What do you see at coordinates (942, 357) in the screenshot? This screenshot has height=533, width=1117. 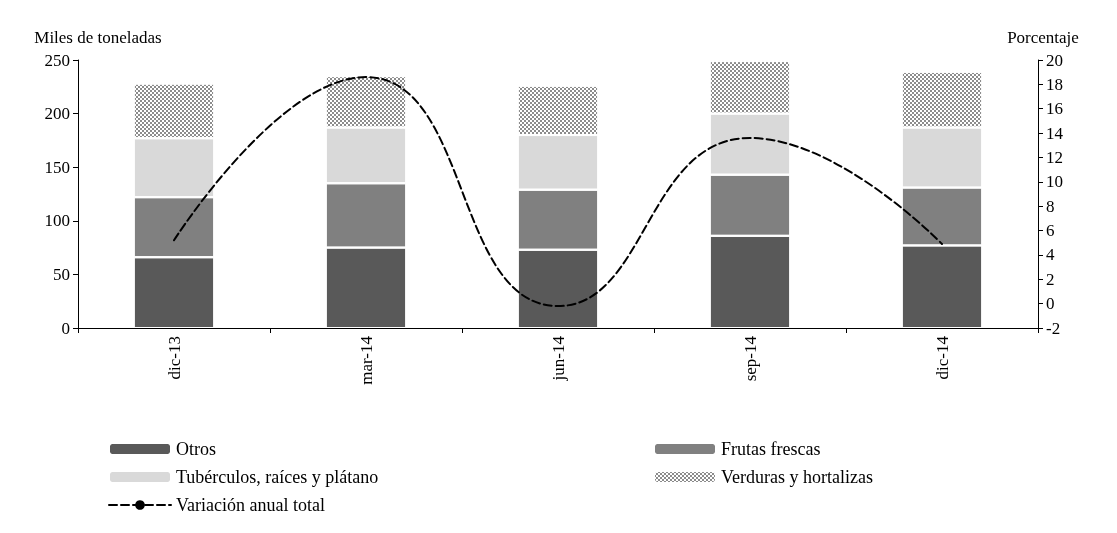 I see `x-tick-label: dic-14` at bounding box center [942, 357].